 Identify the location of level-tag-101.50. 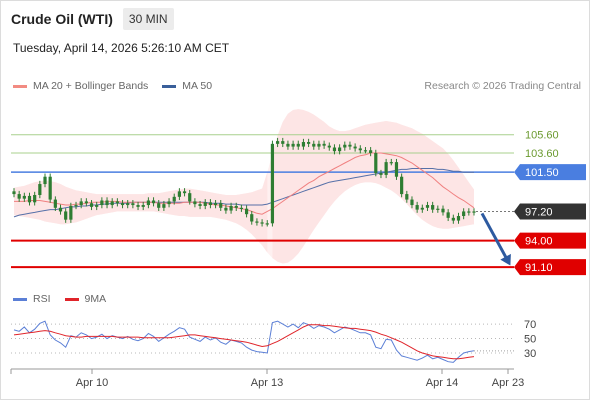
(550, 172).